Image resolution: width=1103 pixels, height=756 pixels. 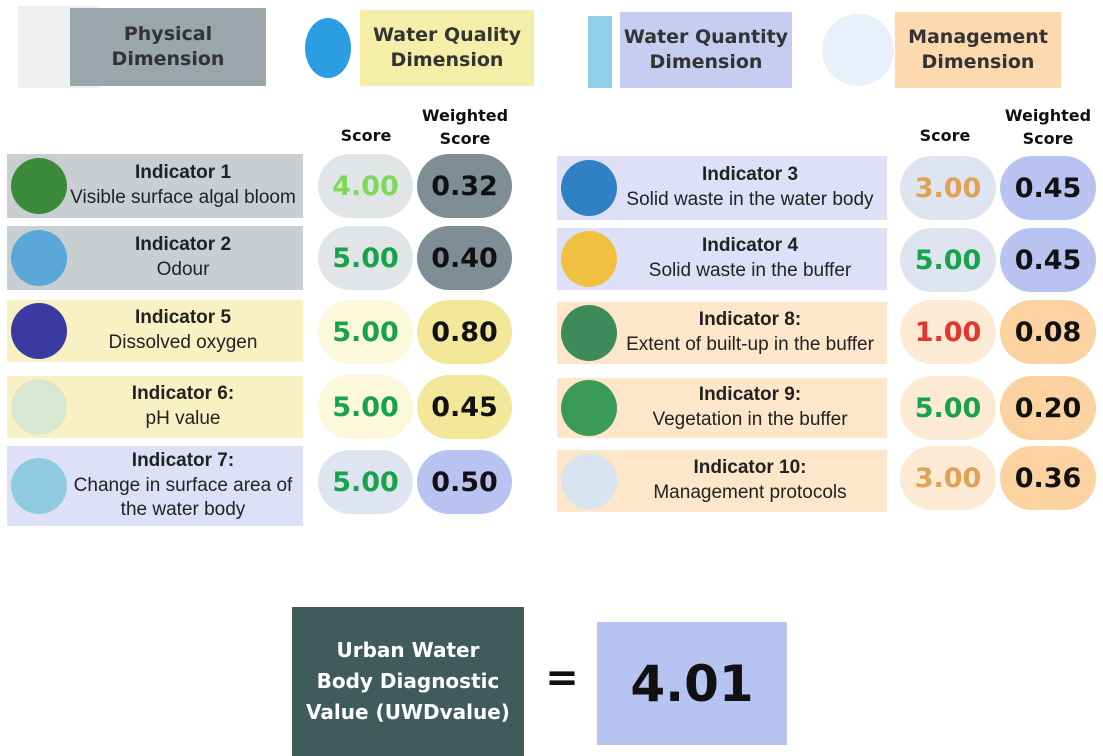 What do you see at coordinates (750, 468) in the screenshot?
I see `indicator-title: Indicator 10:` at bounding box center [750, 468].